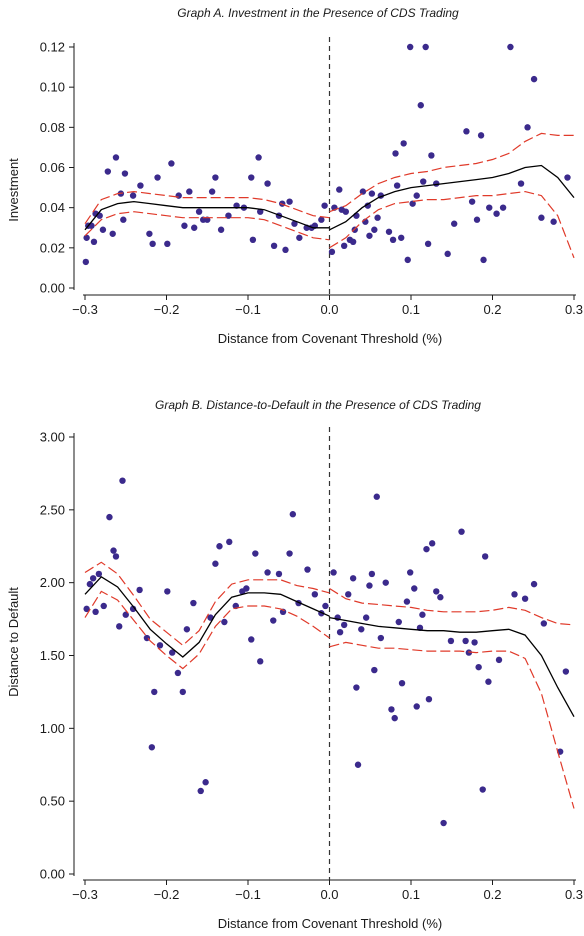 Image resolution: width=584 pixels, height=936 pixels. Describe the element at coordinates (13, 642) in the screenshot. I see `y-axis-label: Distance to Default` at that location.